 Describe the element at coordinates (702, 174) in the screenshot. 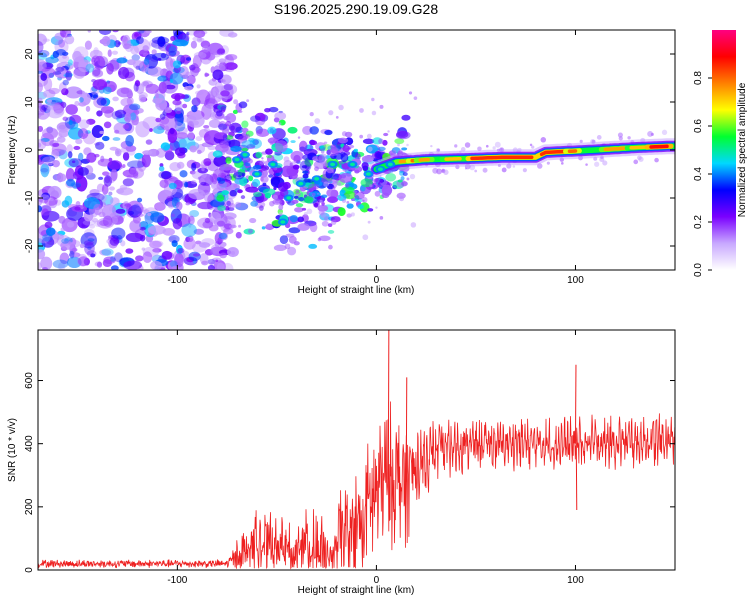

I see `colorbar-ticks: 0.00.20.40.60.8` at that location.